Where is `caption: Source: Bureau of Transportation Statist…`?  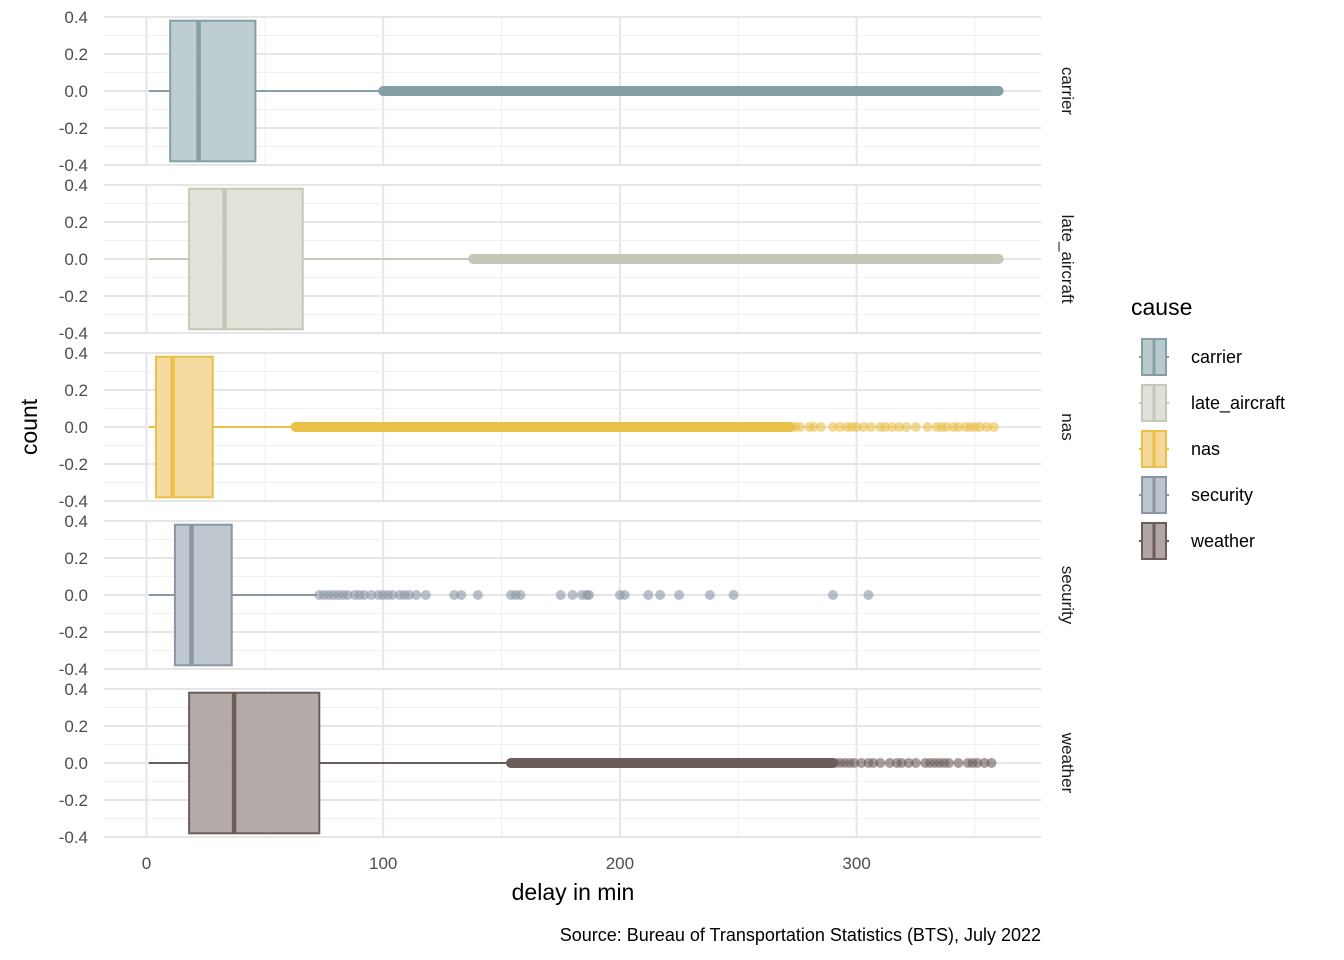 caption: Source: Bureau of Transportation Statist… is located at coordinates (800, 935).